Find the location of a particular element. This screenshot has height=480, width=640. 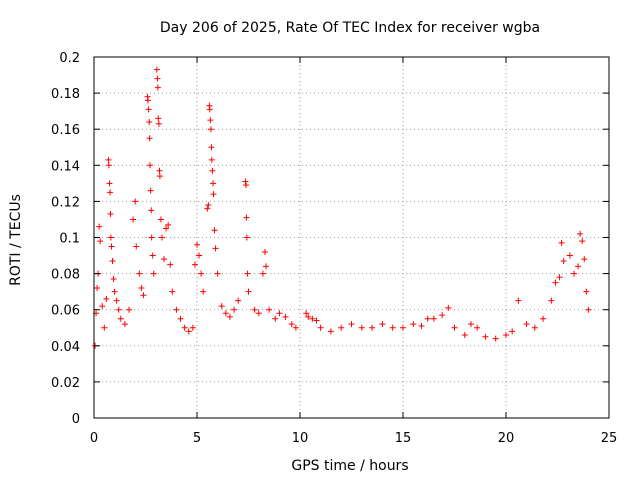

y-tick-labels: 0 0.02 0.04 0.06 0.08 0.1 0.12 0.14 0.16 0.18 0.2 is located at coordinates (65, 239).